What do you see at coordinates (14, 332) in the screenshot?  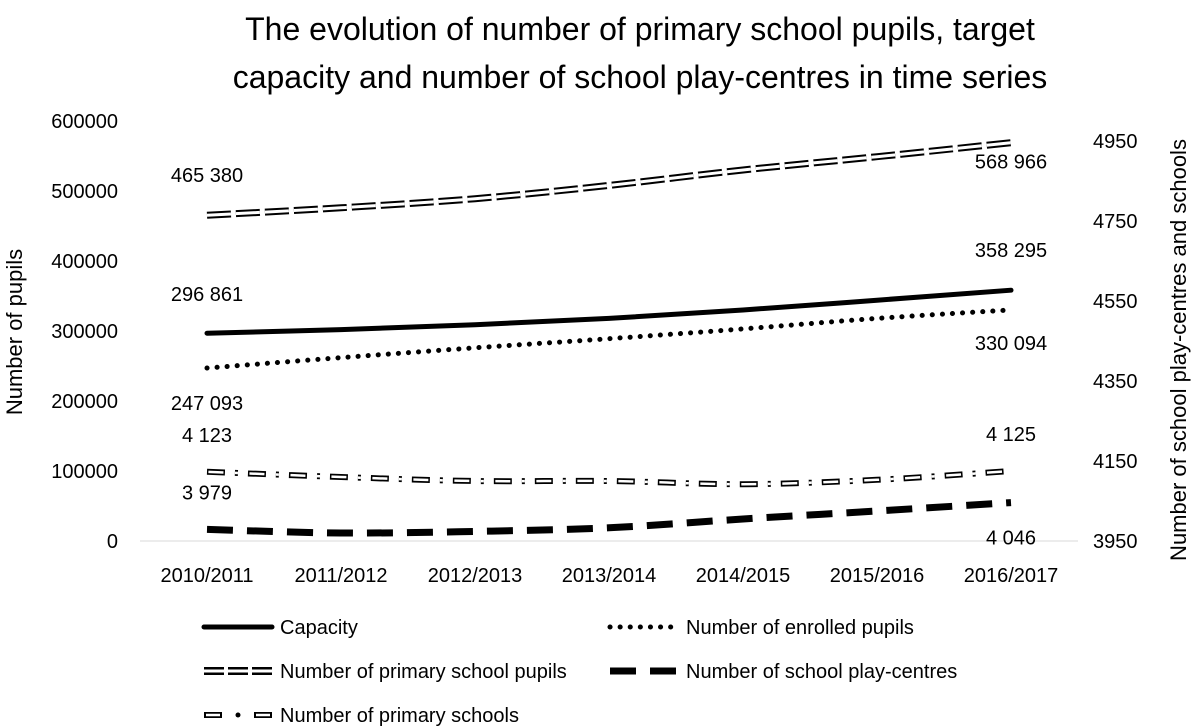 I see `y-axis-title: Number of pupils` at bounding box center [14, 332].